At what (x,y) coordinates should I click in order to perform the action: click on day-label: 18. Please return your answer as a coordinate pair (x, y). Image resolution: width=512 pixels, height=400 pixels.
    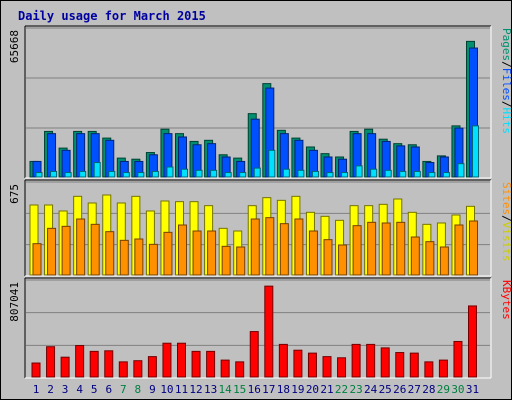
    Looking at the image, I should click on (283, 389).